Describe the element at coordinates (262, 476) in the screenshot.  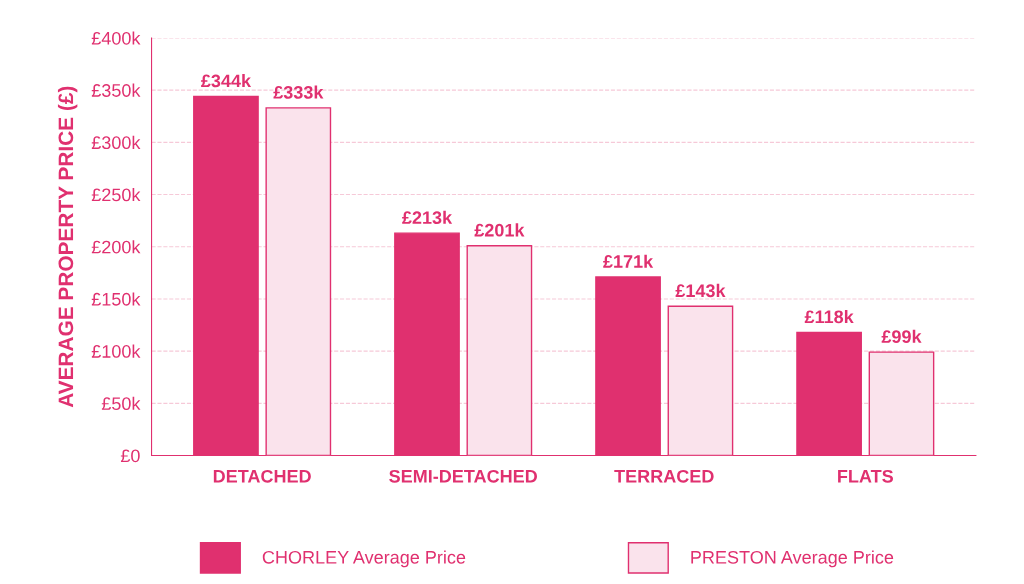
I see `x-tick-label: DETACHED` at that location.